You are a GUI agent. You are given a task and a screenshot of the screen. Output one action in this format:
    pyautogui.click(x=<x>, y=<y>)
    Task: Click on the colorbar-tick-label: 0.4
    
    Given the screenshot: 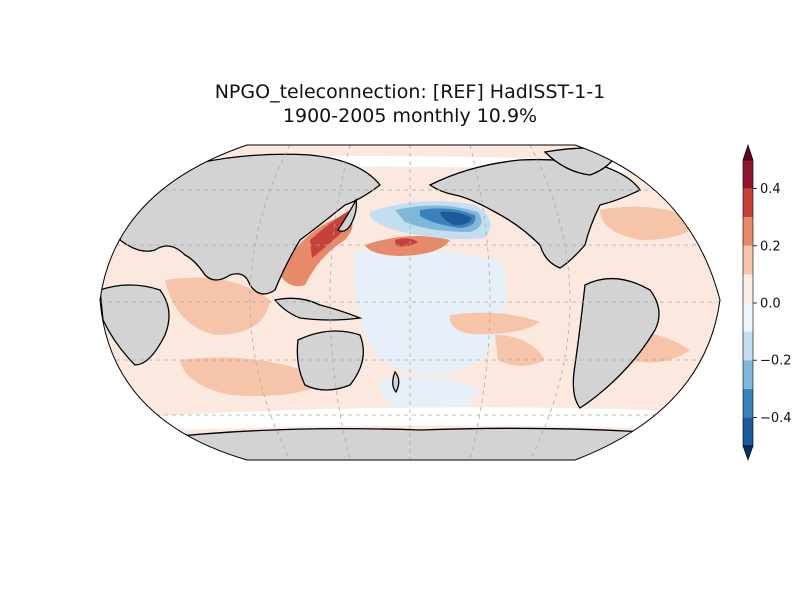 What is the action you would take?
    pyautogui.click(x=770, y=189)
    